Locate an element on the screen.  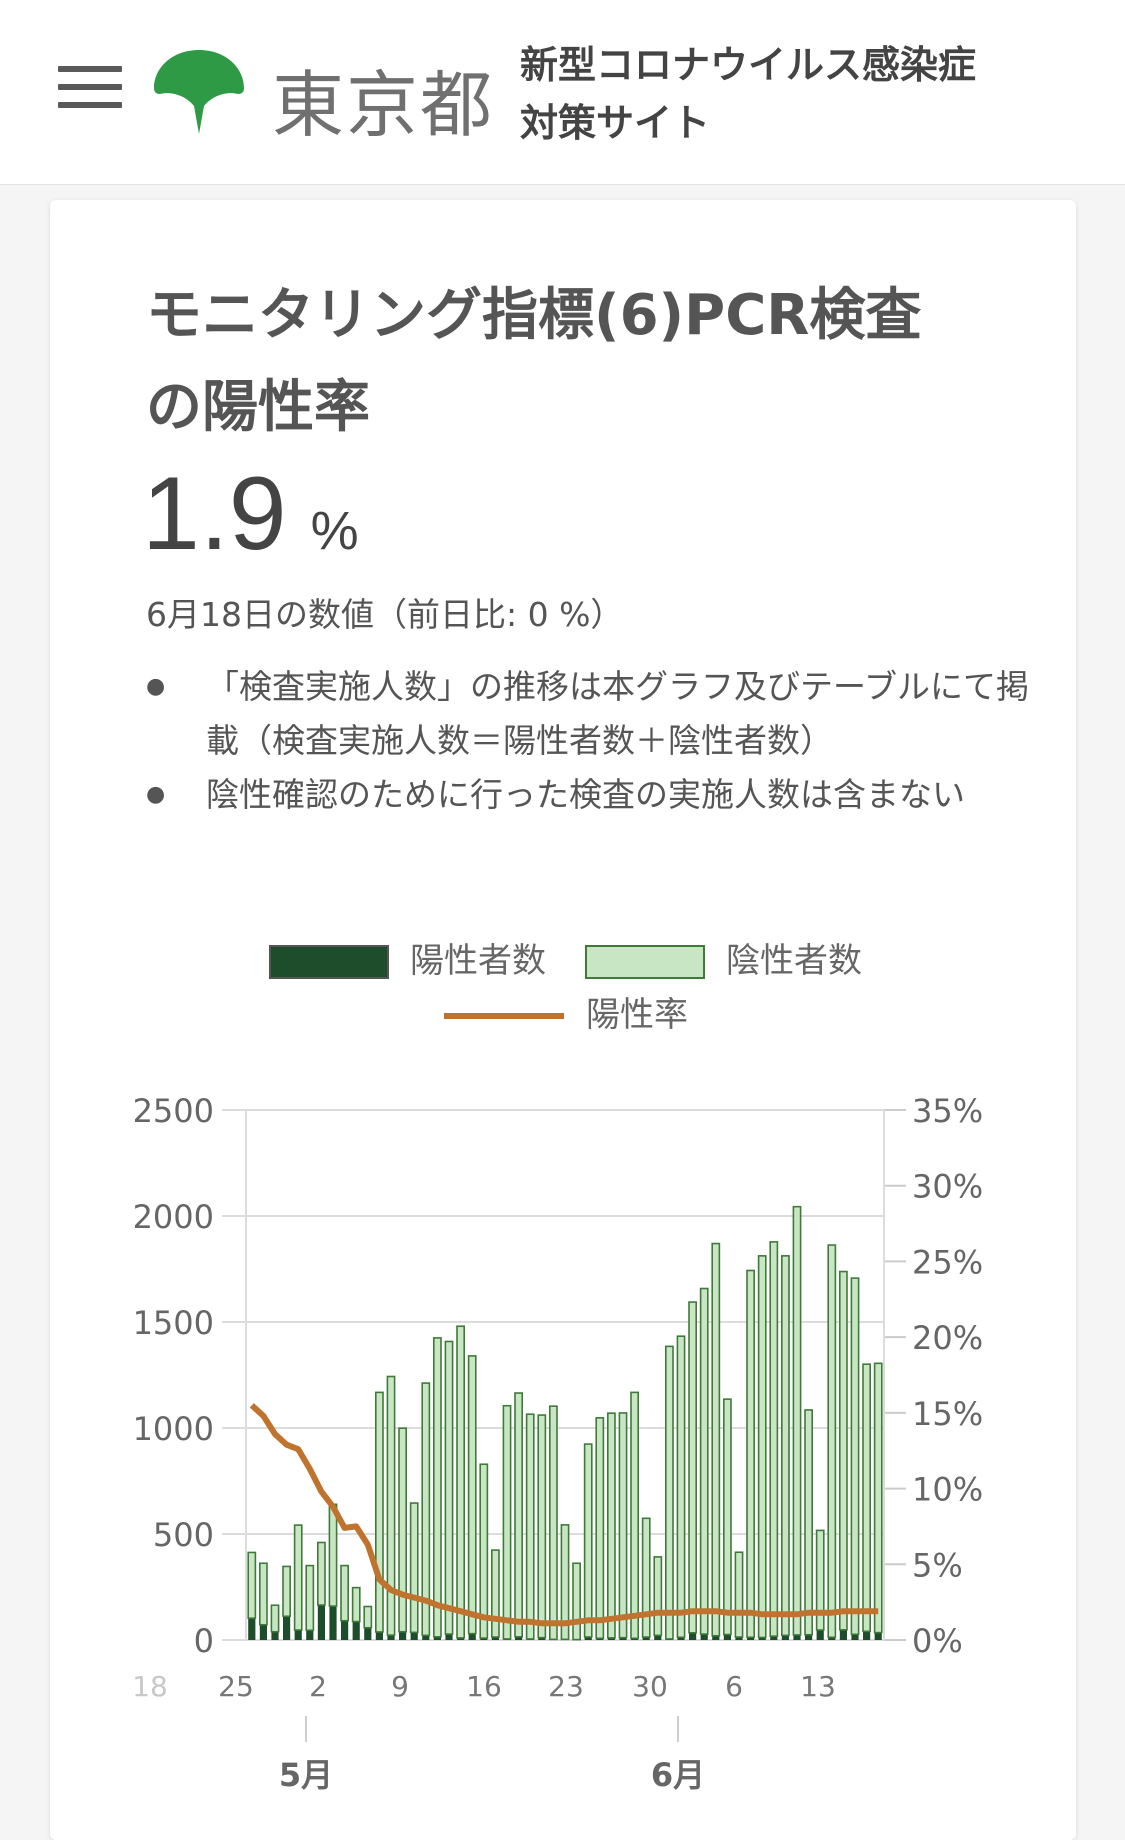
y-right-tick-label: 10% is located at coordinates (947, 1490).